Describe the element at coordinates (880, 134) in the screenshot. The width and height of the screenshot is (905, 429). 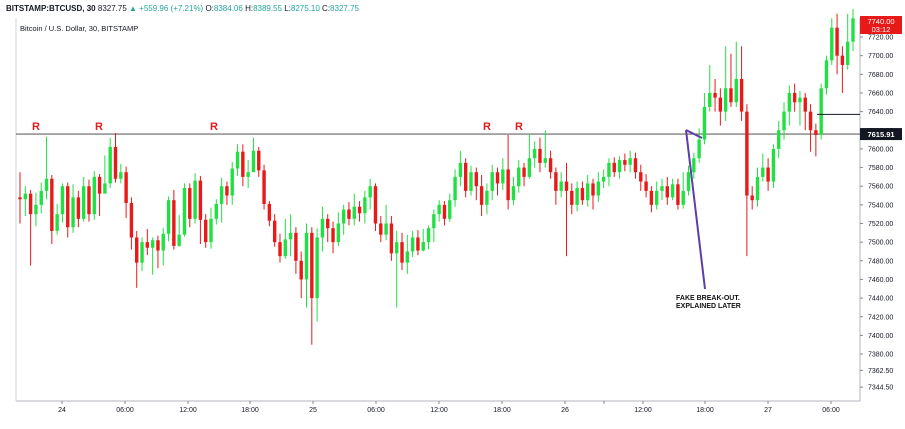
I see `resistance-price-text: 7615.91` at that location.